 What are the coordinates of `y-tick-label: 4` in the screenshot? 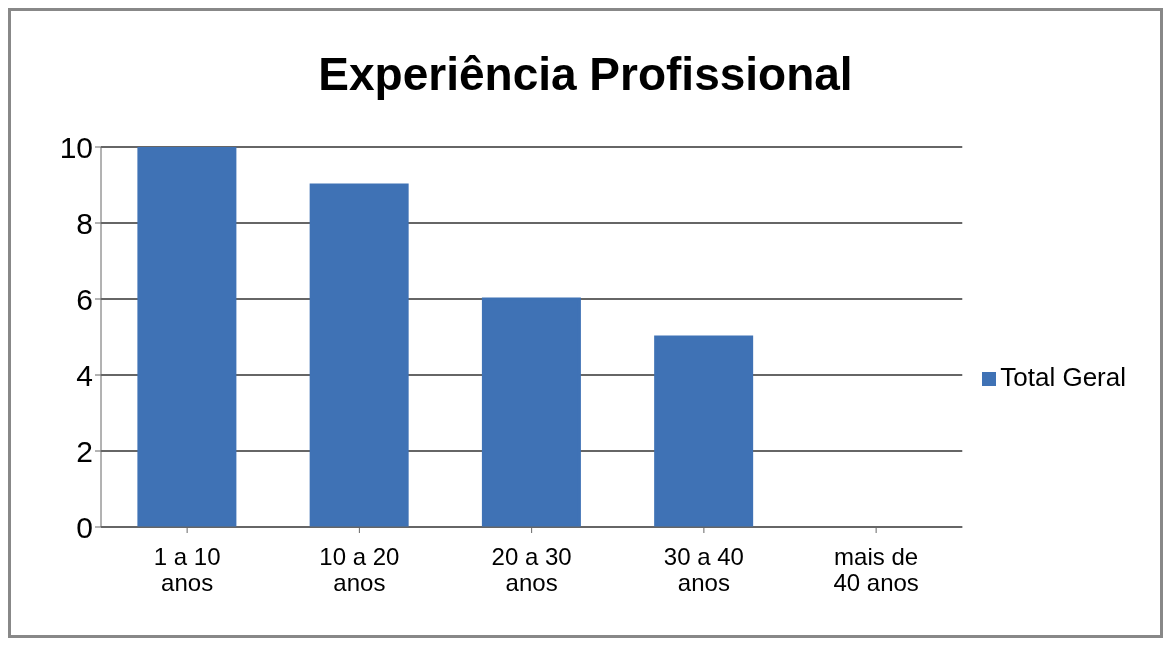 It's located at (84, 375).